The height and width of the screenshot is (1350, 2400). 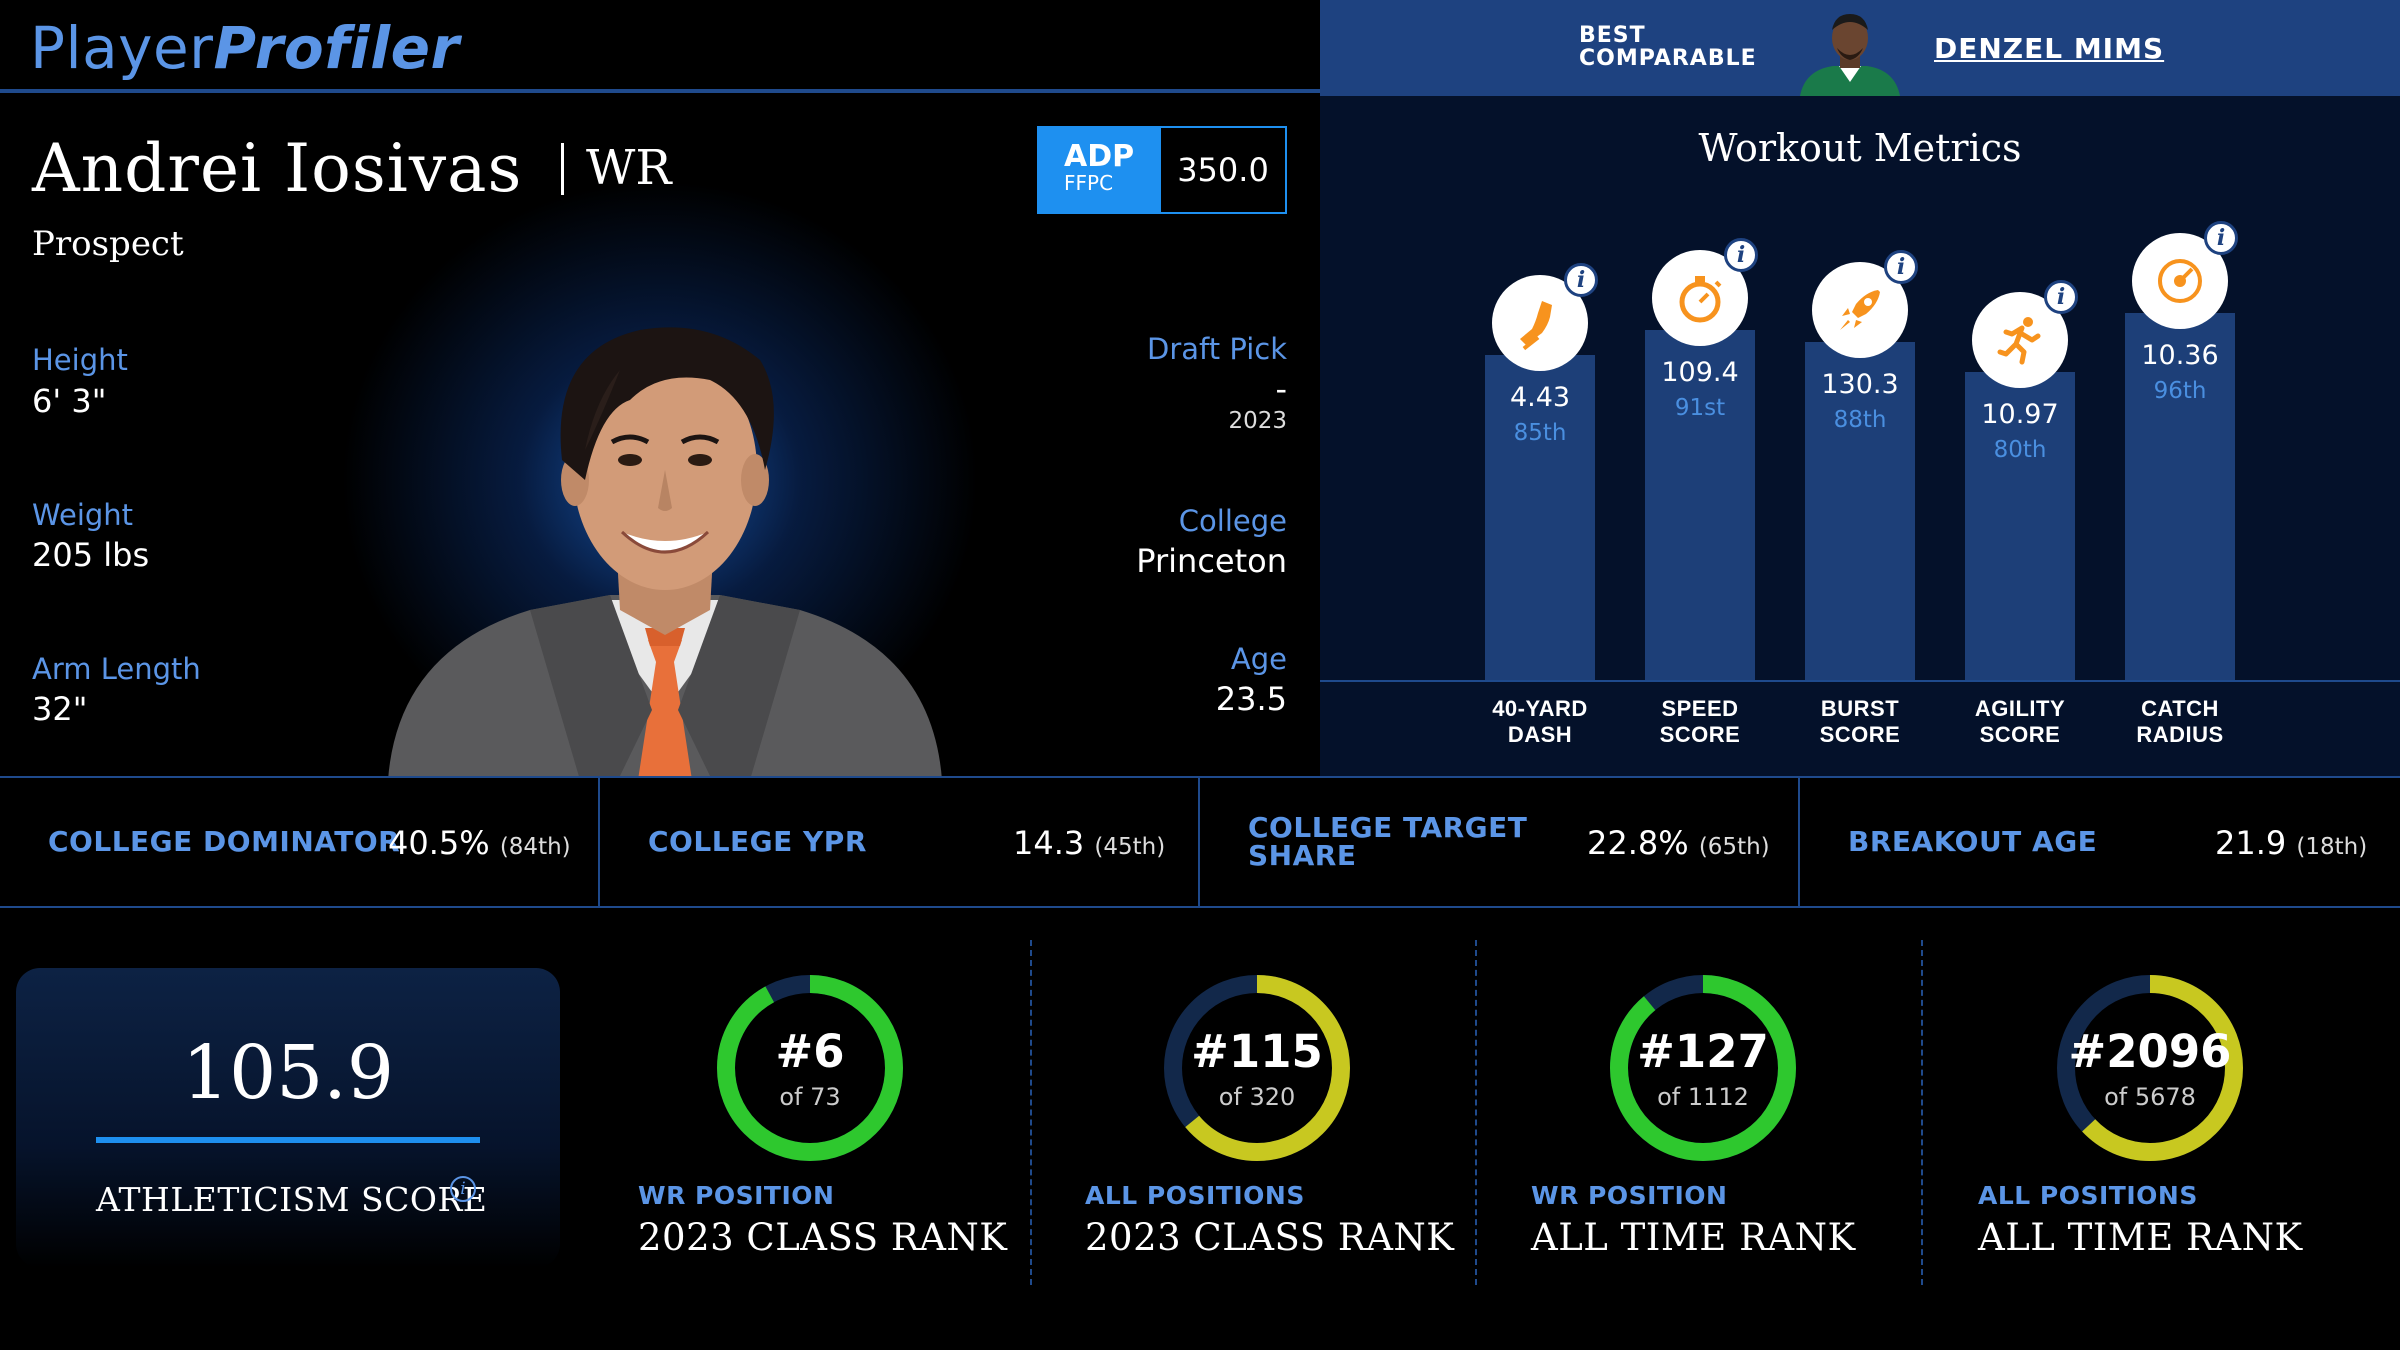 I want to click on height-value: 6' 3", so click(x=69, y=401).